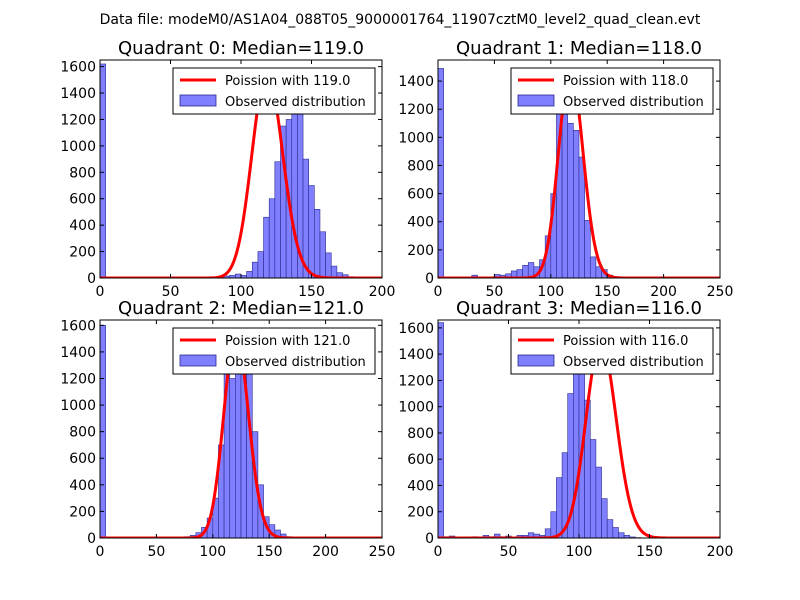 This screenshot has width=800, height=600. Describe the element at coordinates (625, 341) in the screenshot. I see `legend-line-label: Poission with 116.0` at that location.